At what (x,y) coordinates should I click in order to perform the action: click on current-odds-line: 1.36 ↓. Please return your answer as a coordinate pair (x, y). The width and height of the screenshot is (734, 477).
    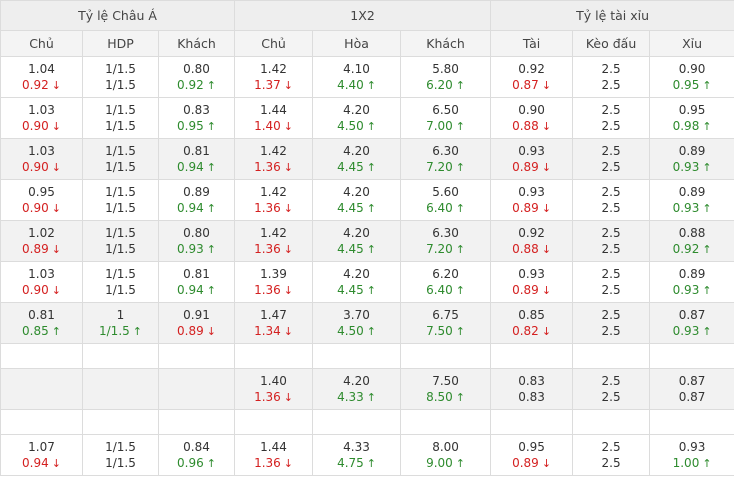
    Looking at the image, I should click on (273, 397).